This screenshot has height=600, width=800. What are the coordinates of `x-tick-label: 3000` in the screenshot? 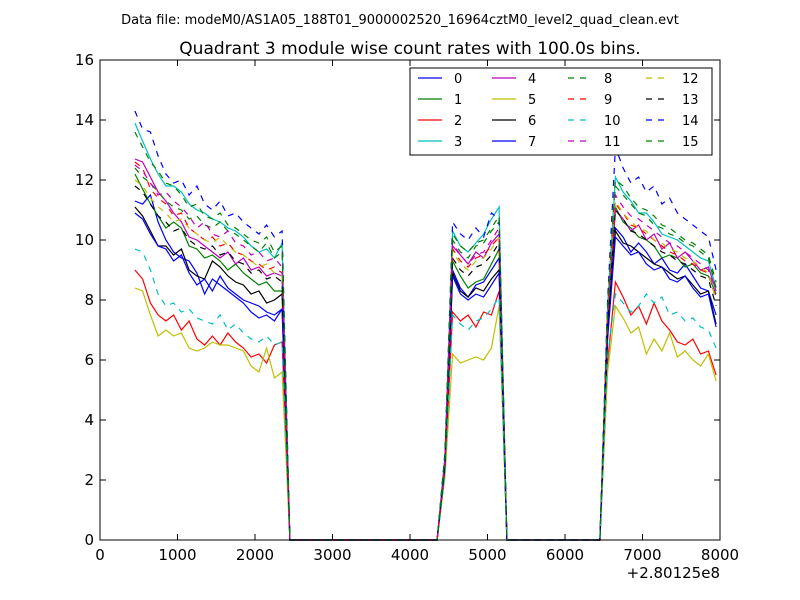 It's located at (332, 555).